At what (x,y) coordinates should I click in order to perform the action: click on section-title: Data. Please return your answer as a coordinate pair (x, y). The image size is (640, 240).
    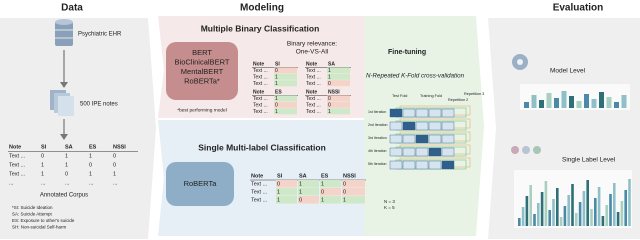
    Looking at the image, I should click on (72, 8).